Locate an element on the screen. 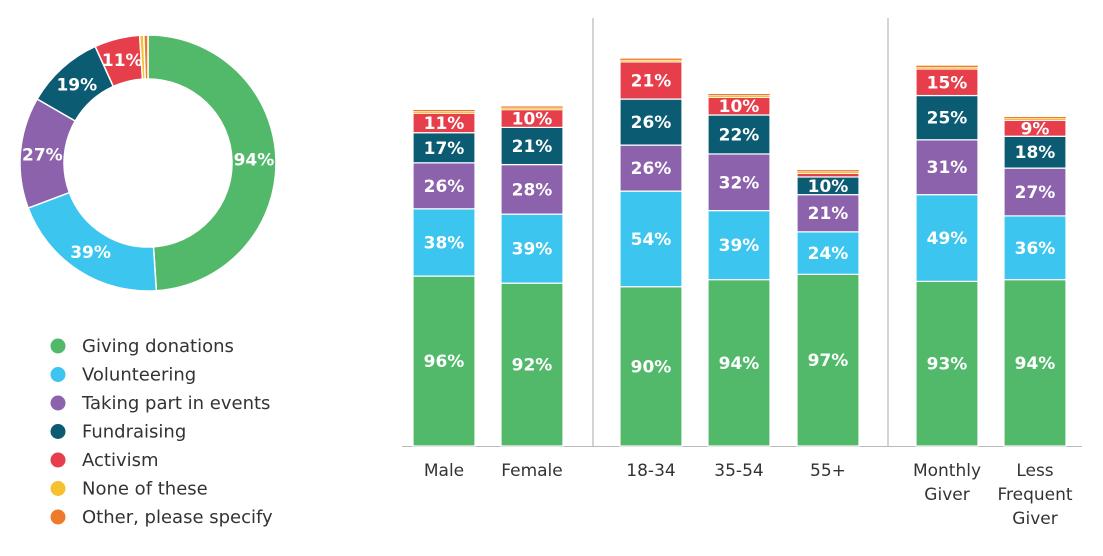  bar-18-34-none-of-these is located at coordinates (651, 61).